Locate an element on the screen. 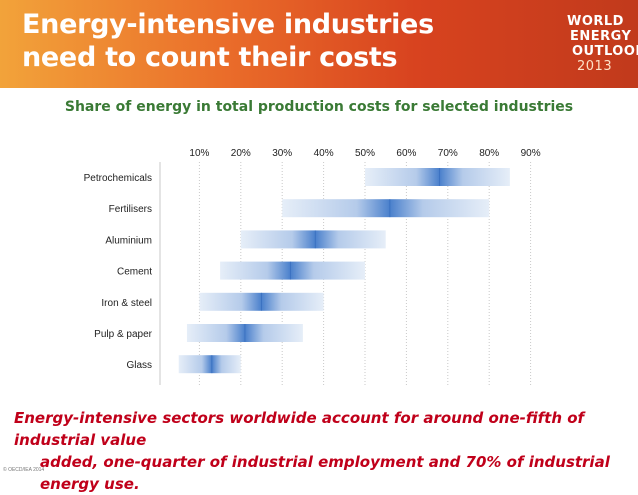  category-label: Iron & steel is located at coordinates (126, 303).